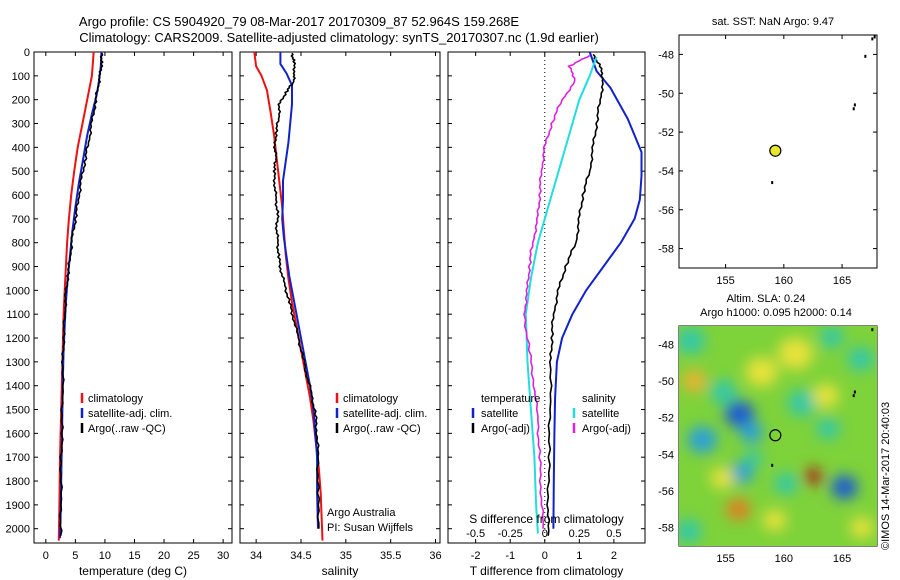 The width and height of the screenshot is (900, 580). What do you see at coordinates (340, 571) in the screenshot?
I see `sal-xaxis-label: salinity` at bounding box center [340, 571].